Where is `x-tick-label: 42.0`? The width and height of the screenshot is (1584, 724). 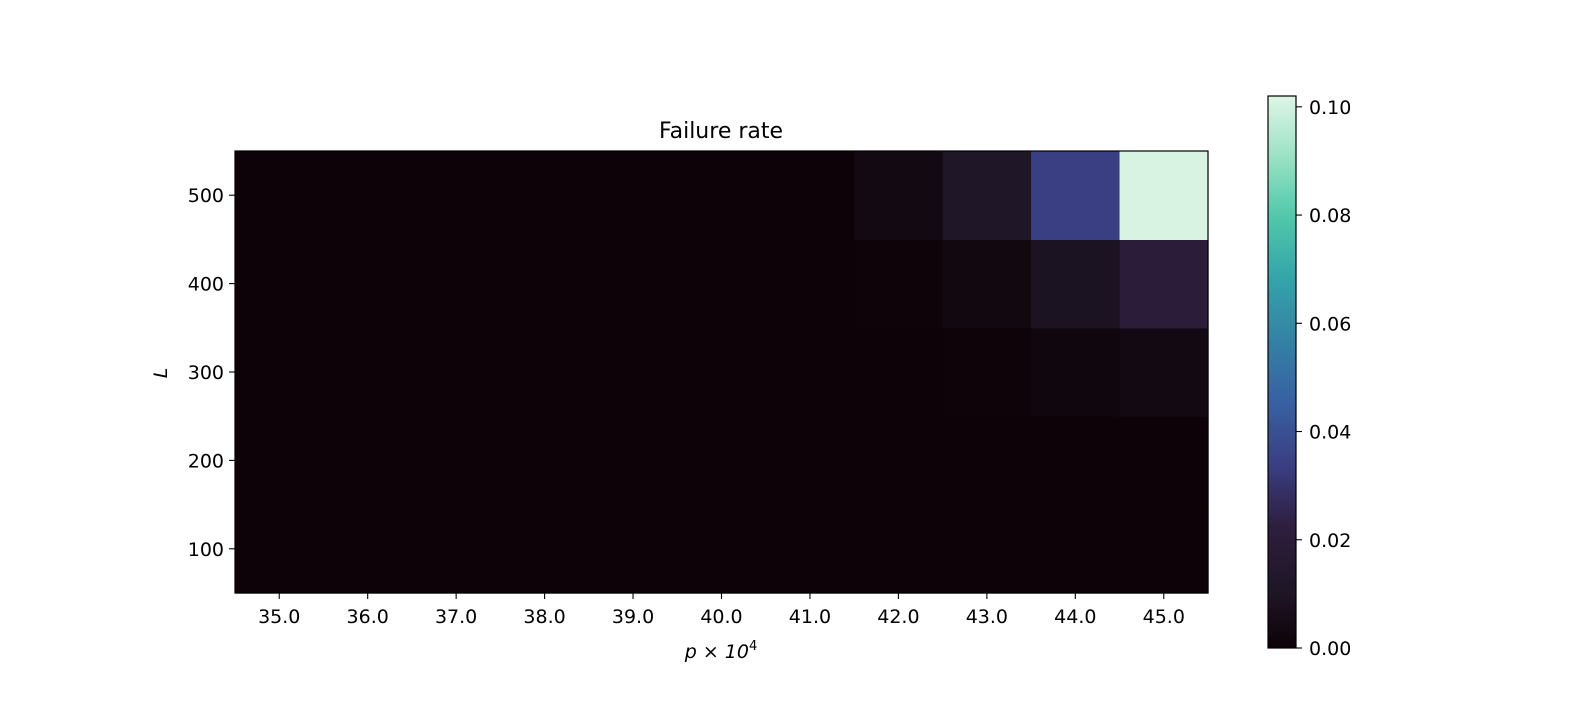 x-tick-label: 42.0 is located at coordinates (898, 617).